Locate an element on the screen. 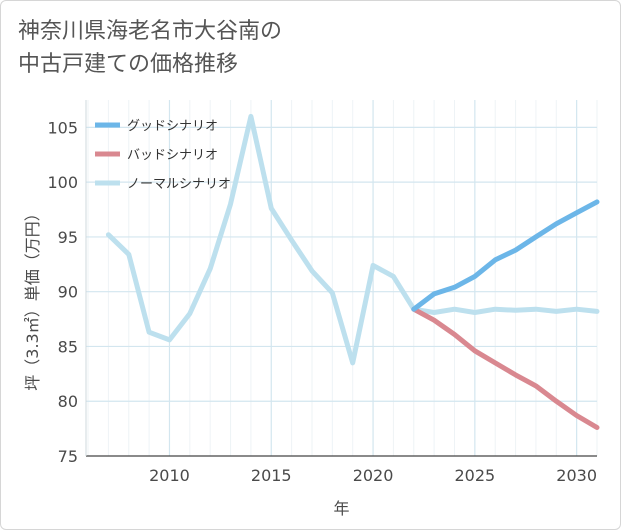 Image resolution: width=621 pixels, height=530 pixels. y-tick-label: 95 is located at coordinates (68, 237).